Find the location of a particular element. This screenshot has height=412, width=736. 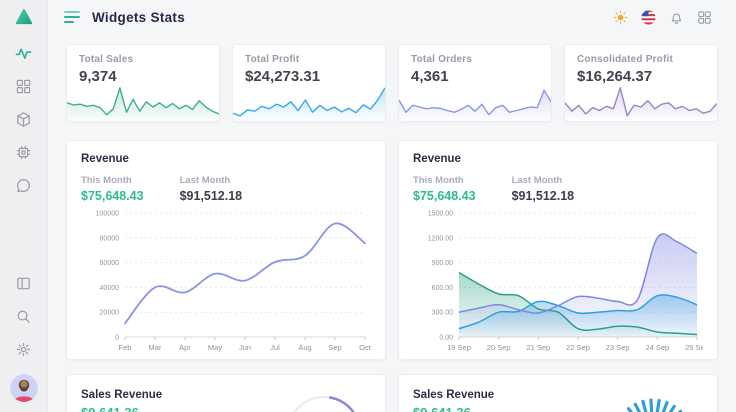

stat-value: $16,264.37 is located at coordinates (615, 76).